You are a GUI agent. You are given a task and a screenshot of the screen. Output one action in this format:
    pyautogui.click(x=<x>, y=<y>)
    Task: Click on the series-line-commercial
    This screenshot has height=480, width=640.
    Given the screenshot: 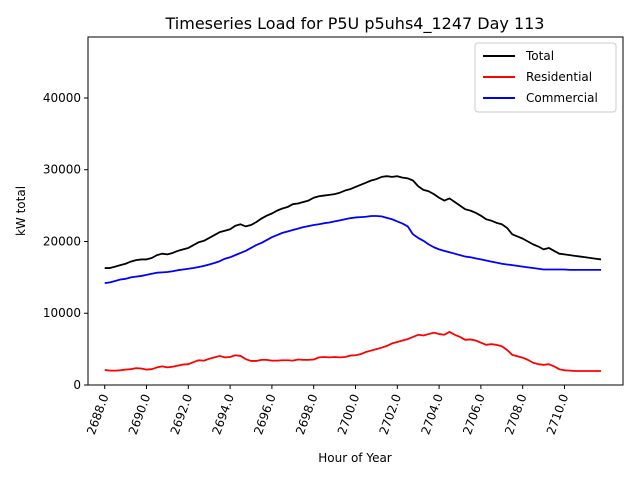 What is the action you would take?
    pyautogui.click(x=353, y=250)
    